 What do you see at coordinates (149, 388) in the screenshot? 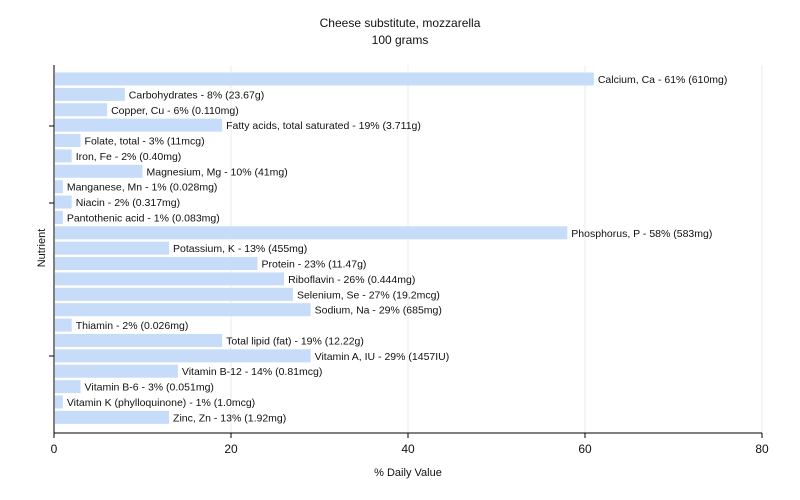
I see `bar-label: Vitamin B-6 - 3% (0.051mg)` at bounding box center [149, 388].